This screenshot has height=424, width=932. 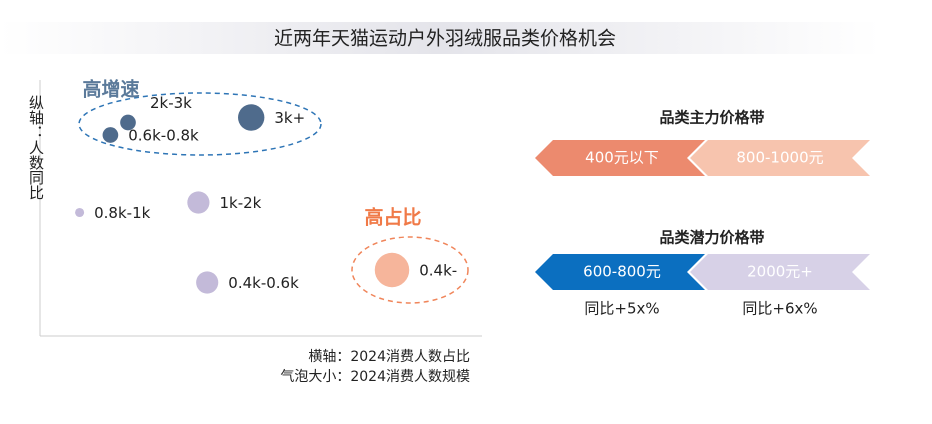 What do you see at coordinates (171, 103) in the screenshot?
I see `bubble-label: 2k-3k` at bounding box center [171, 103].